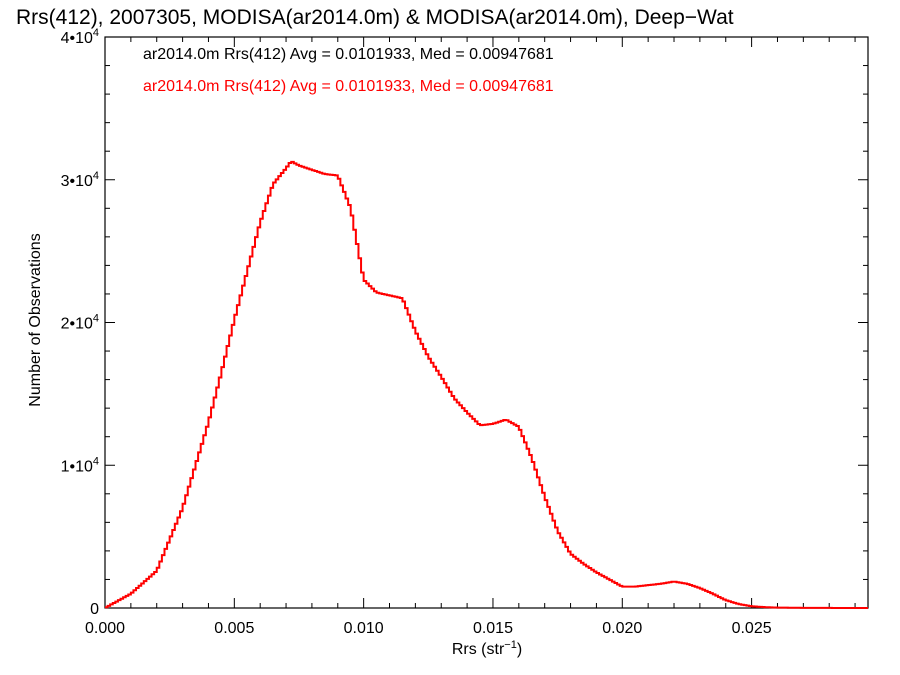 The width and height of the screenshot is (900, 675). Describe the element at coordinates (752, 628) in the screenshot. I see `x-tick-label: 0.025` at that location.